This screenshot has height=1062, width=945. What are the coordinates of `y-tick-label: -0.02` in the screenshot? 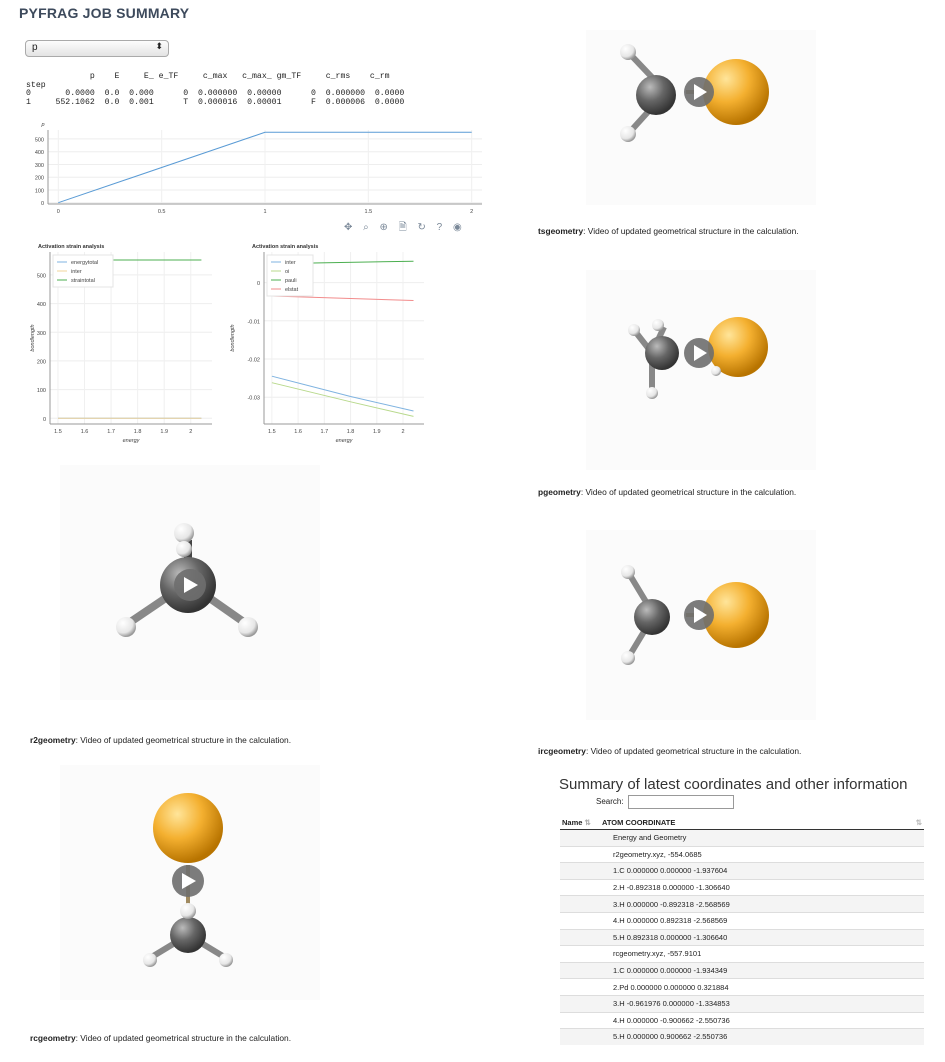 It's located at (253, 361).